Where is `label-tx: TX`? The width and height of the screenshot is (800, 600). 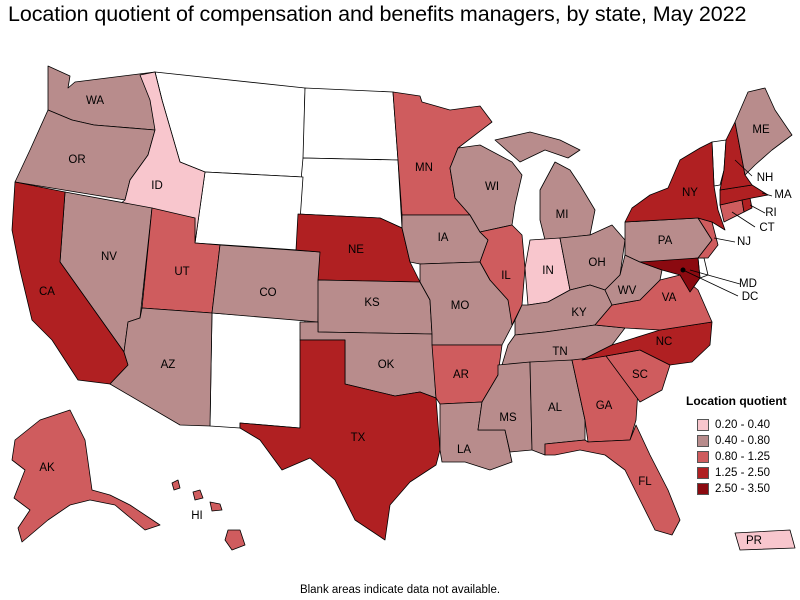
label-tx: TX is located at coordinates (358, 438).